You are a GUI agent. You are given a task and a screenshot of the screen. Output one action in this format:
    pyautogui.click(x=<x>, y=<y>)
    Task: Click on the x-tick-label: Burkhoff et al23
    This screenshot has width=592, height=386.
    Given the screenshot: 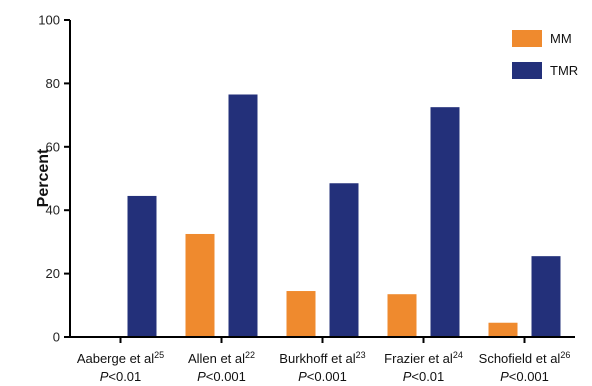 What is the action you would take?
    pyautogui.click(x=322, y=358)
    